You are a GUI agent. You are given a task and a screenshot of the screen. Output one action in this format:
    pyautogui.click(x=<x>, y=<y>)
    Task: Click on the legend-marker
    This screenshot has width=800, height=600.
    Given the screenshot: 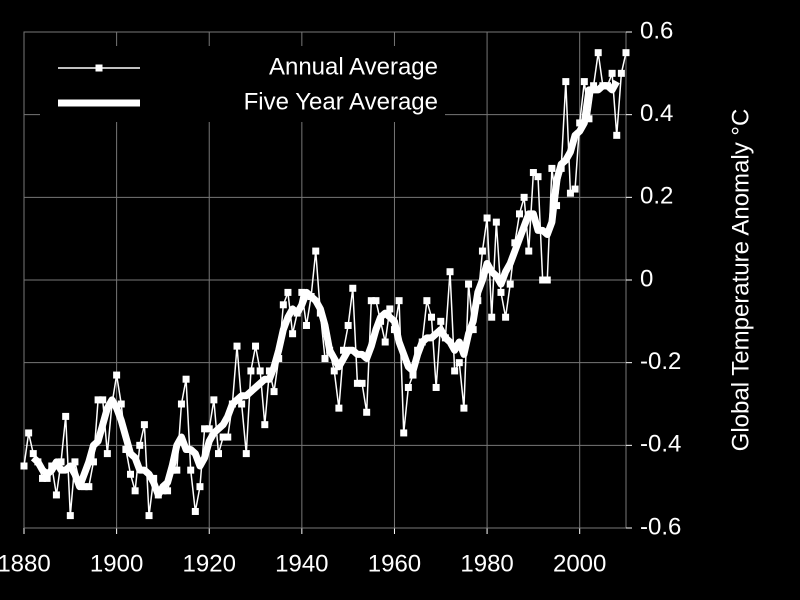 What is the action you would take?
    pyautogui.click(x=99, y=68)
    